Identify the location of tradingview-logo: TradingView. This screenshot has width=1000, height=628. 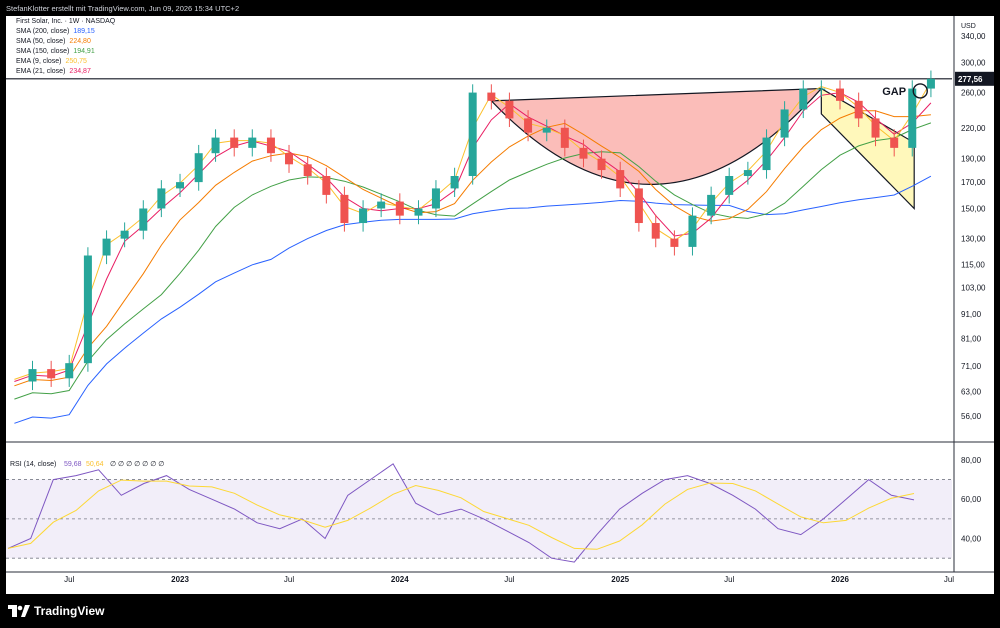
(56, 611).